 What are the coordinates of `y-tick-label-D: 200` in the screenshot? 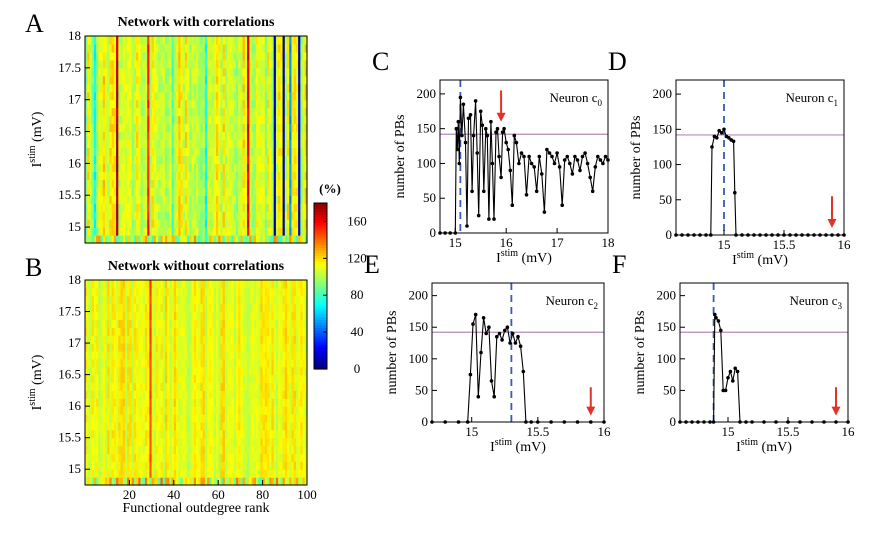 It's located at (663, 93).